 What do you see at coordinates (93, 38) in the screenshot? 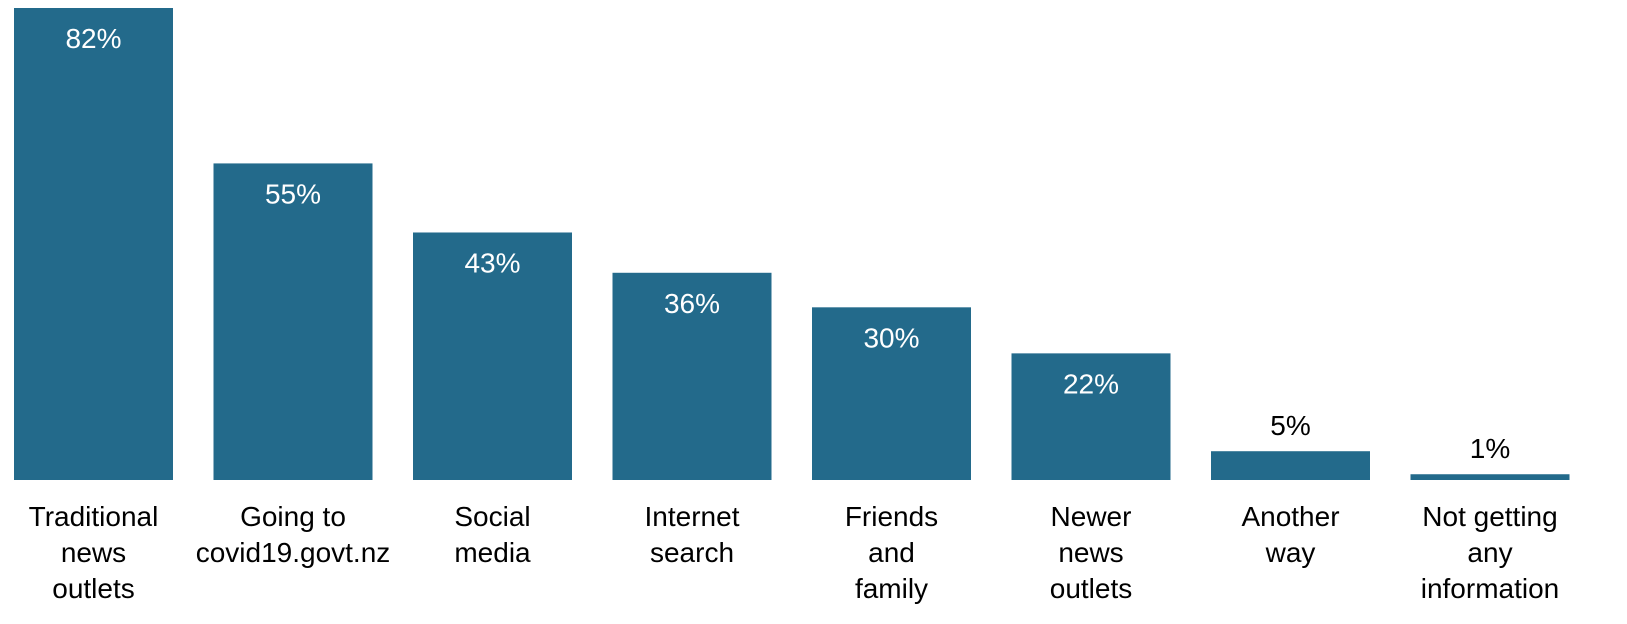
I see `bar-value-label: 82%` at bounding box center [93, 38].